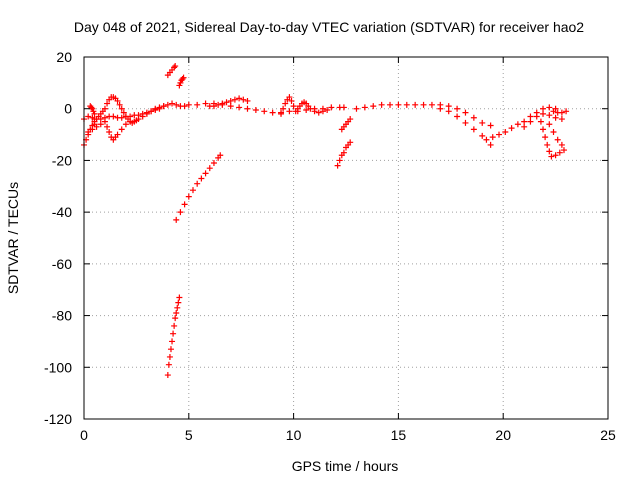 This screenshot has height=480, width=640. What do you see at coordinates (68, 109) in the screenshot?
I see `y-tick-label: 0` at bounding box center [68, 109].